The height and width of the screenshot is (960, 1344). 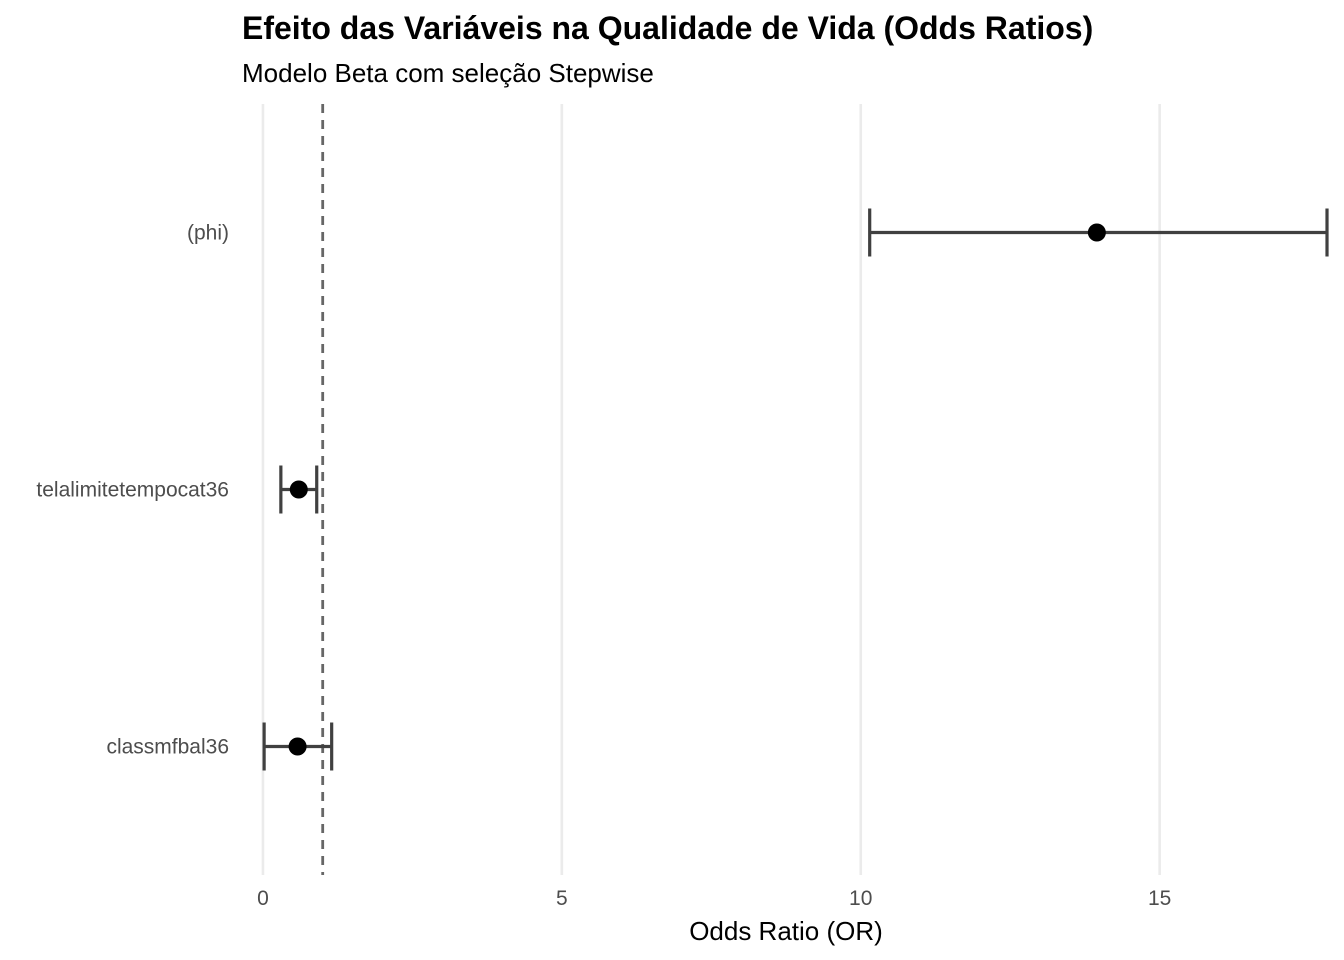 I want to click on x-tick-label-5: 5, so click(x=562, y=898).